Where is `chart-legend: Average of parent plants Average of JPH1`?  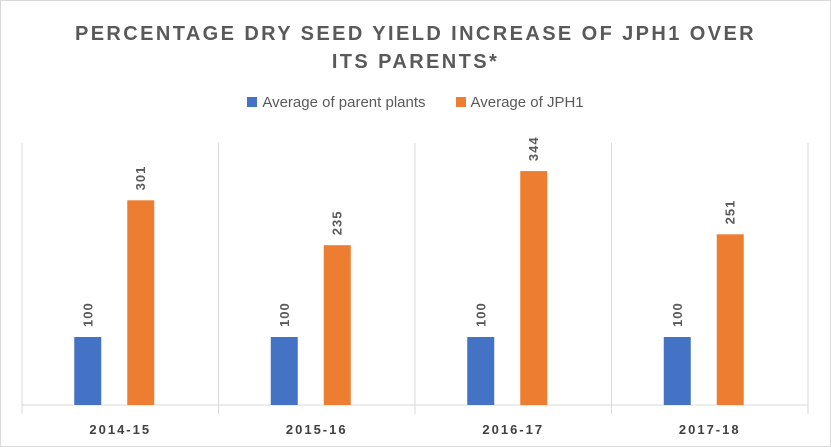
chart-legend: Average of parent plants Average of JPH1 is located at coordinates (415, 102).